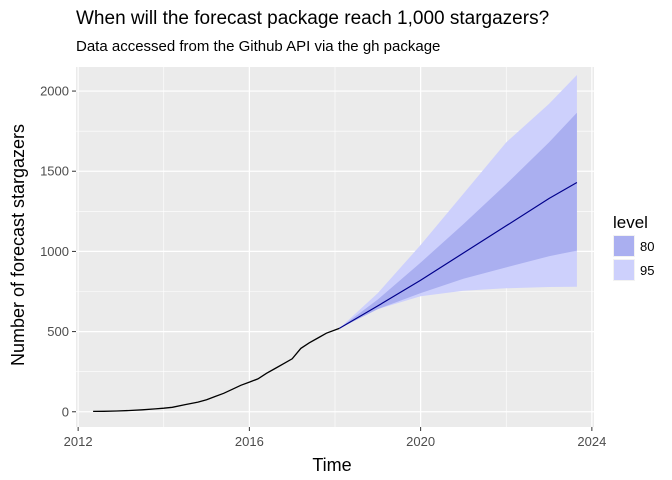  Describe the element at coordinates (420, 441) in the screenshot. I see `x-tick-label: 2020` at that location.